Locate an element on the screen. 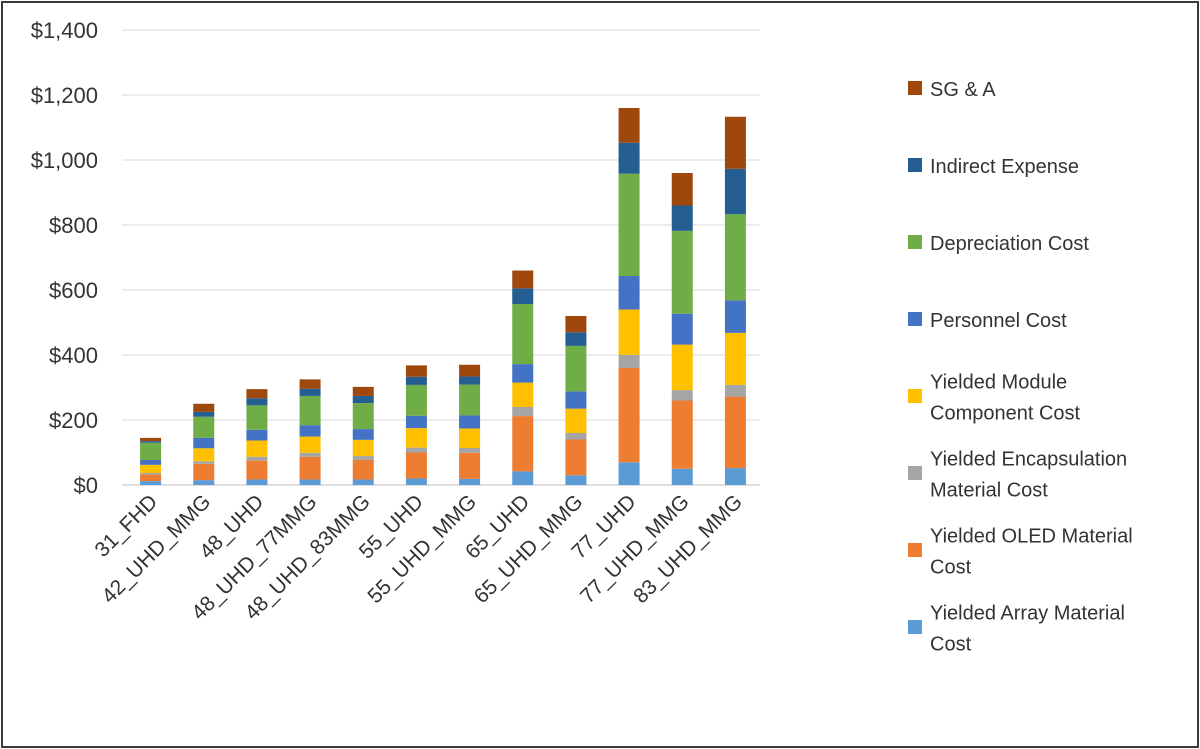  legend-label: Yielded Module is located at coordinates (998, 383).